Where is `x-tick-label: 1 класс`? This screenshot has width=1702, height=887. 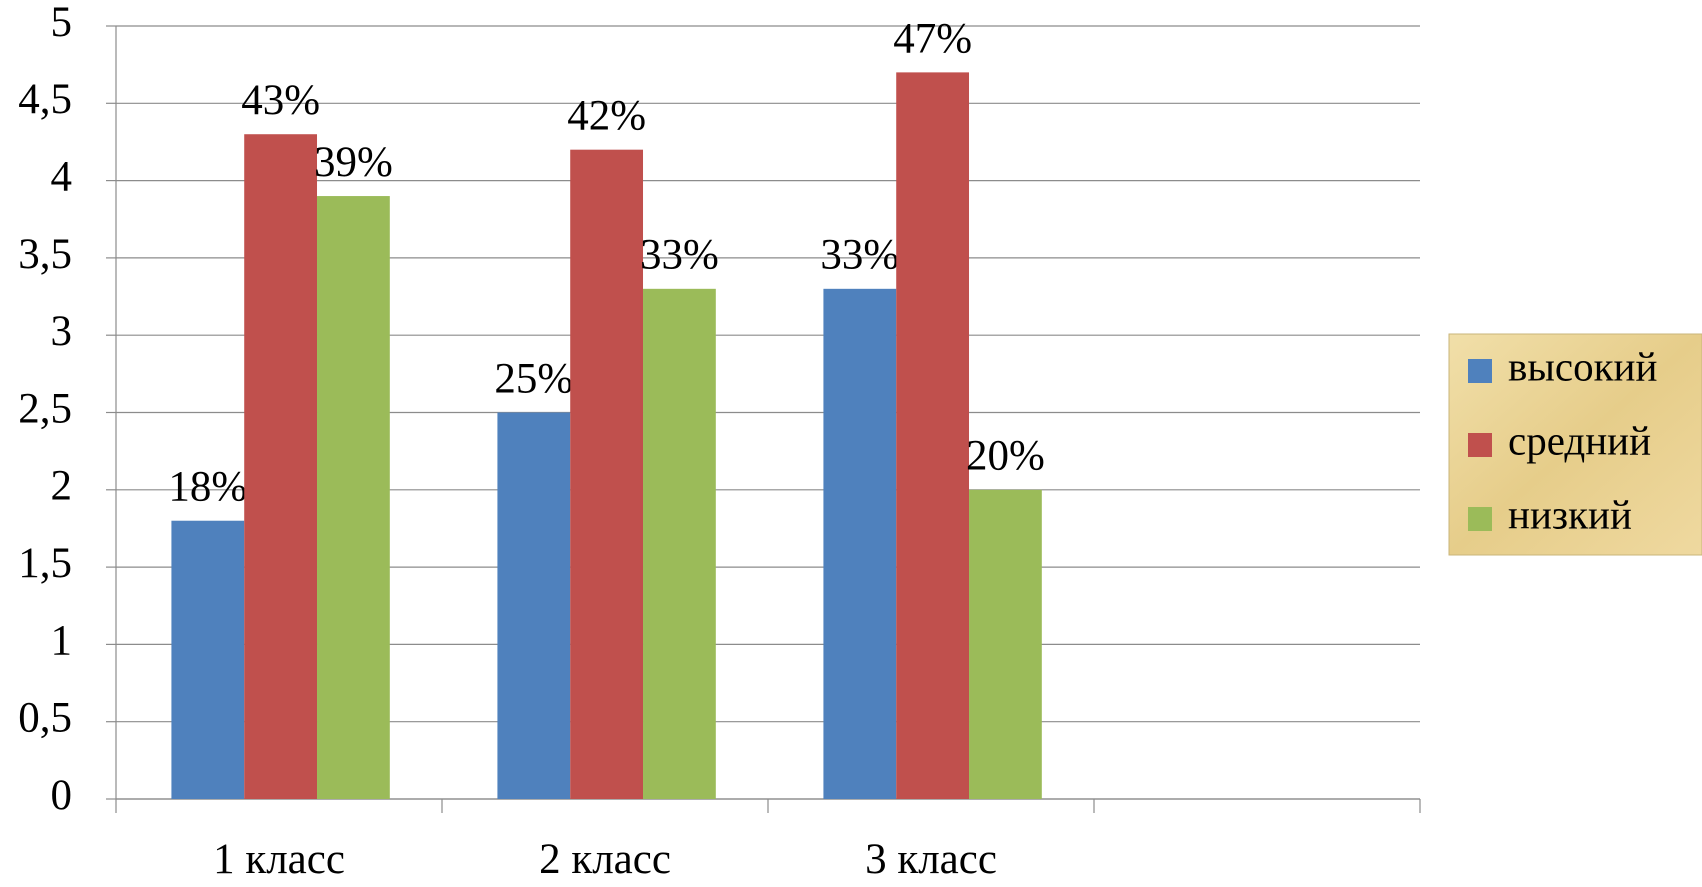 x-tick-label: 1 класс is located at coordinates (279, 859).